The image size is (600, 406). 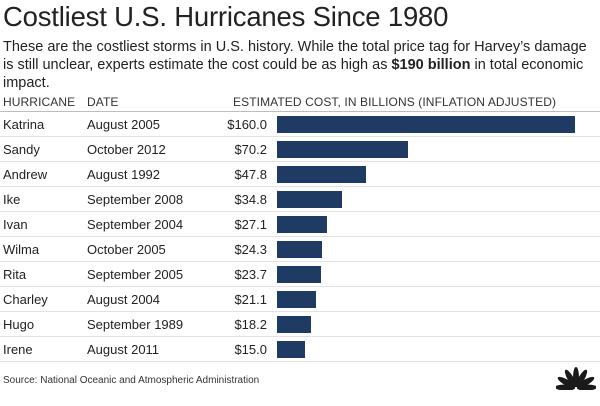 I want to click on header-divider, so click(x=300, y=111).